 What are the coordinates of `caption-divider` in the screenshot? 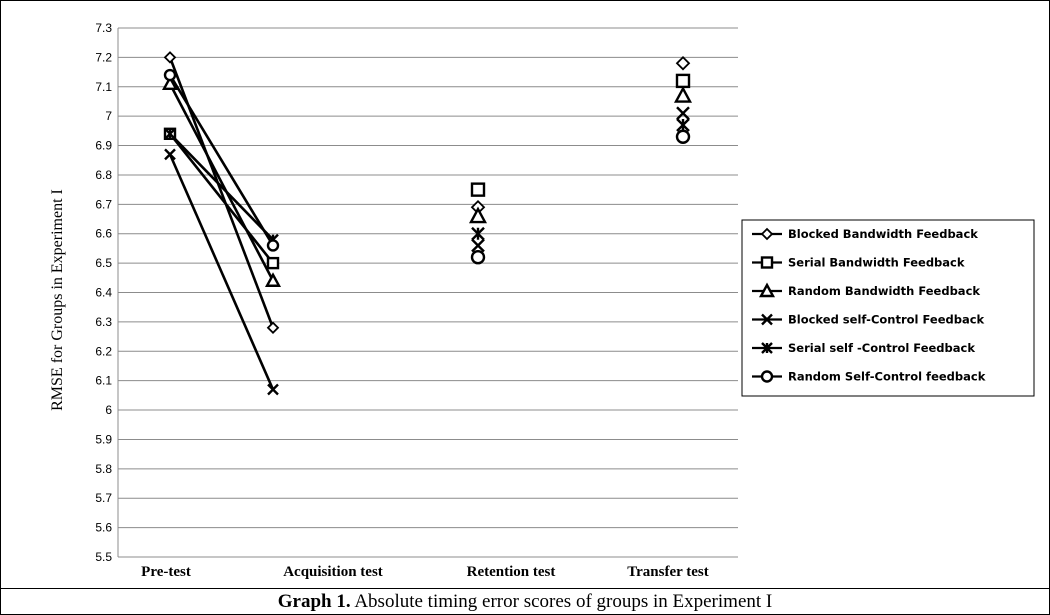 It's located at (525, 588).